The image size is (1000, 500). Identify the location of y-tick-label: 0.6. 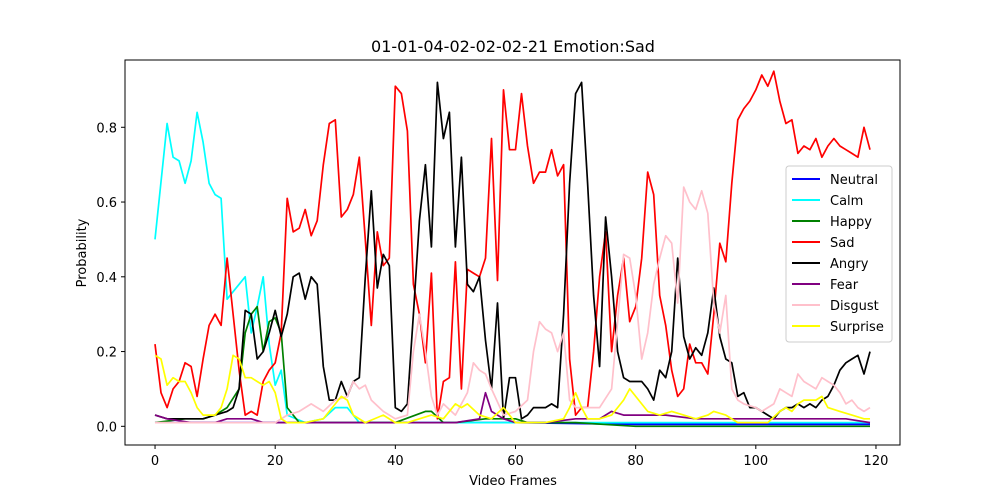
(106, 203).